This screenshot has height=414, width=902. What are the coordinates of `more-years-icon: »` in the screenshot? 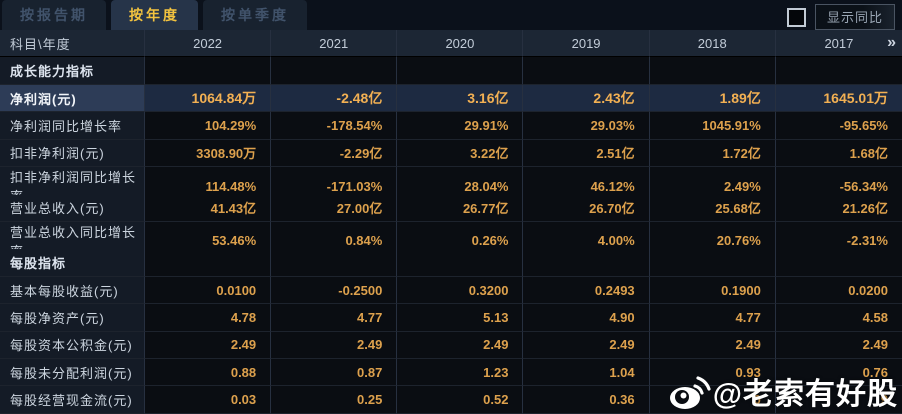 It's located at (891, 43).